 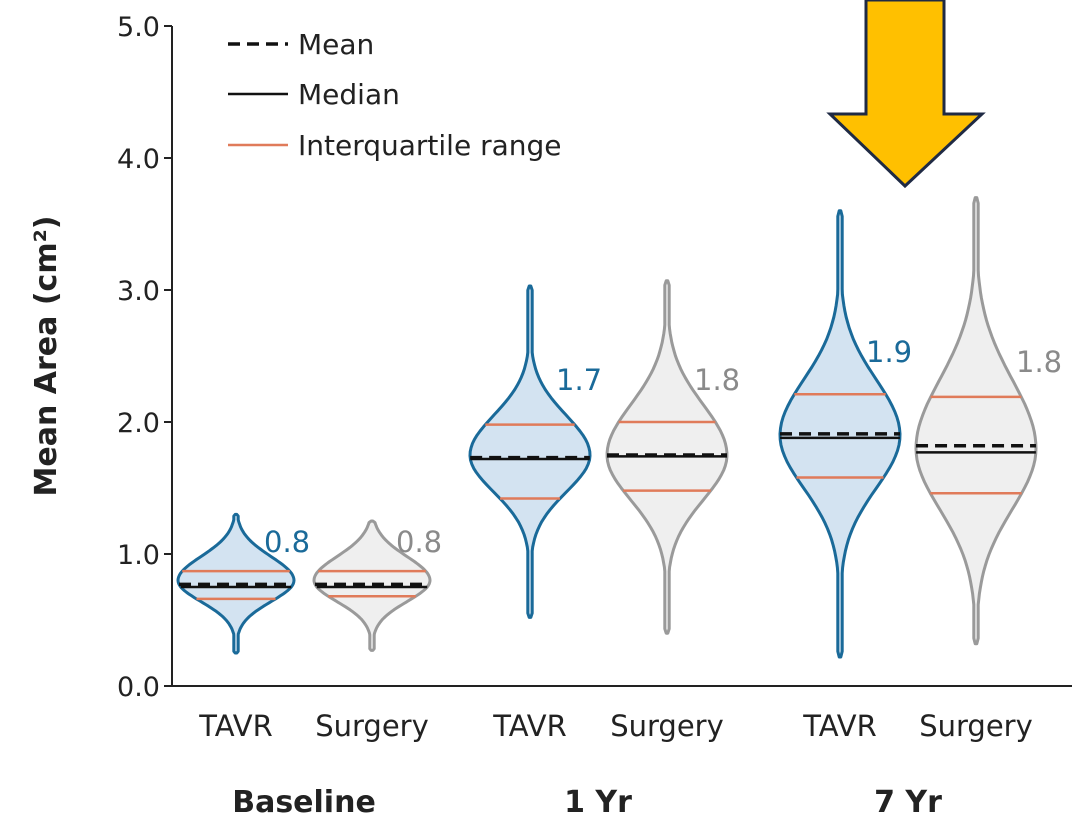 What do you see at coordinates (717, 380) in the screenshot?
I see `value-label-1yr-surgery: 1.8` at bounding box center [717, 380].